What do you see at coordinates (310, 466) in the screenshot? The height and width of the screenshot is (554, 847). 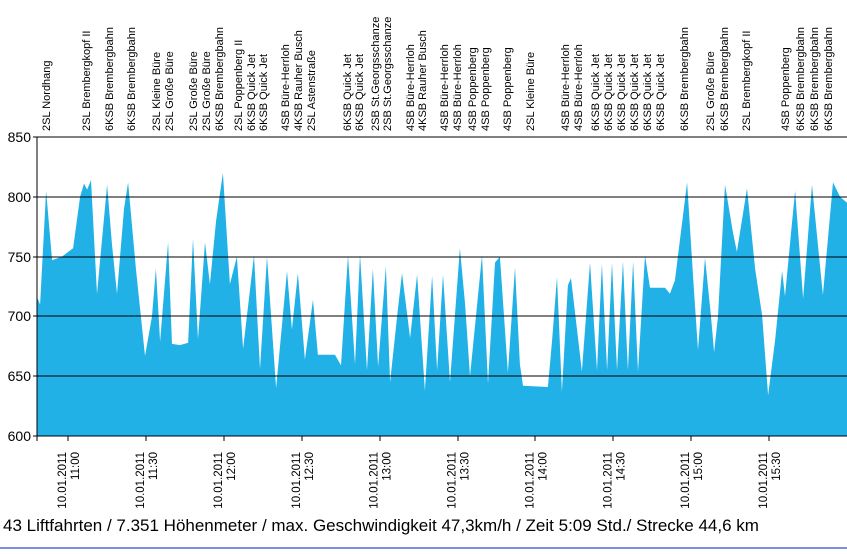 I see `x-tick-time-label: 12:30` at bounding box center [310, 466].